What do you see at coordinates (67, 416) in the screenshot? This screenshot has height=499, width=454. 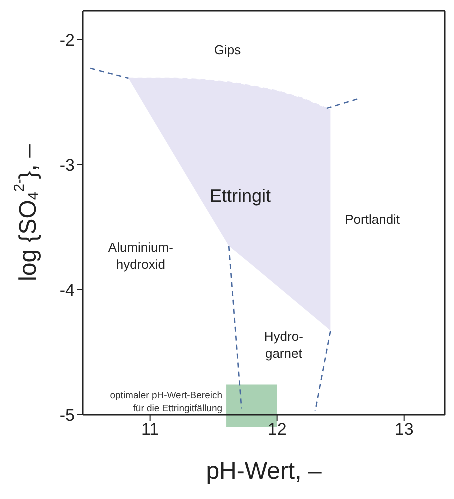 I see `y-tick-label: -5` at bounding box center [67, 416].